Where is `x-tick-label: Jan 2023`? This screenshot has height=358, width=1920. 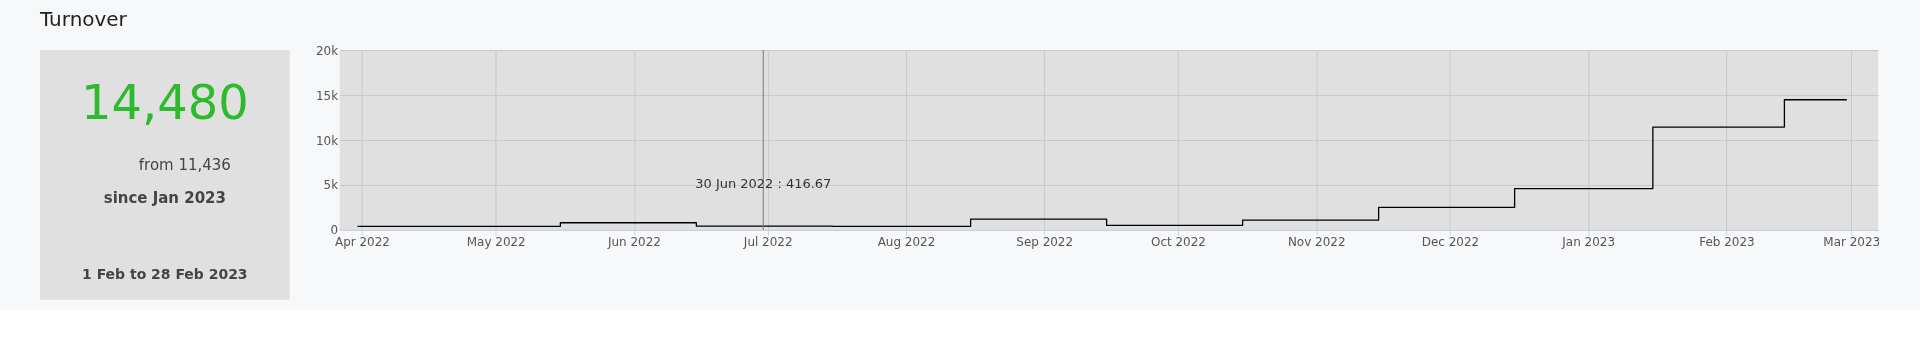 x-tick-label: Jan 2023 is located at coordinates (1588, 242).